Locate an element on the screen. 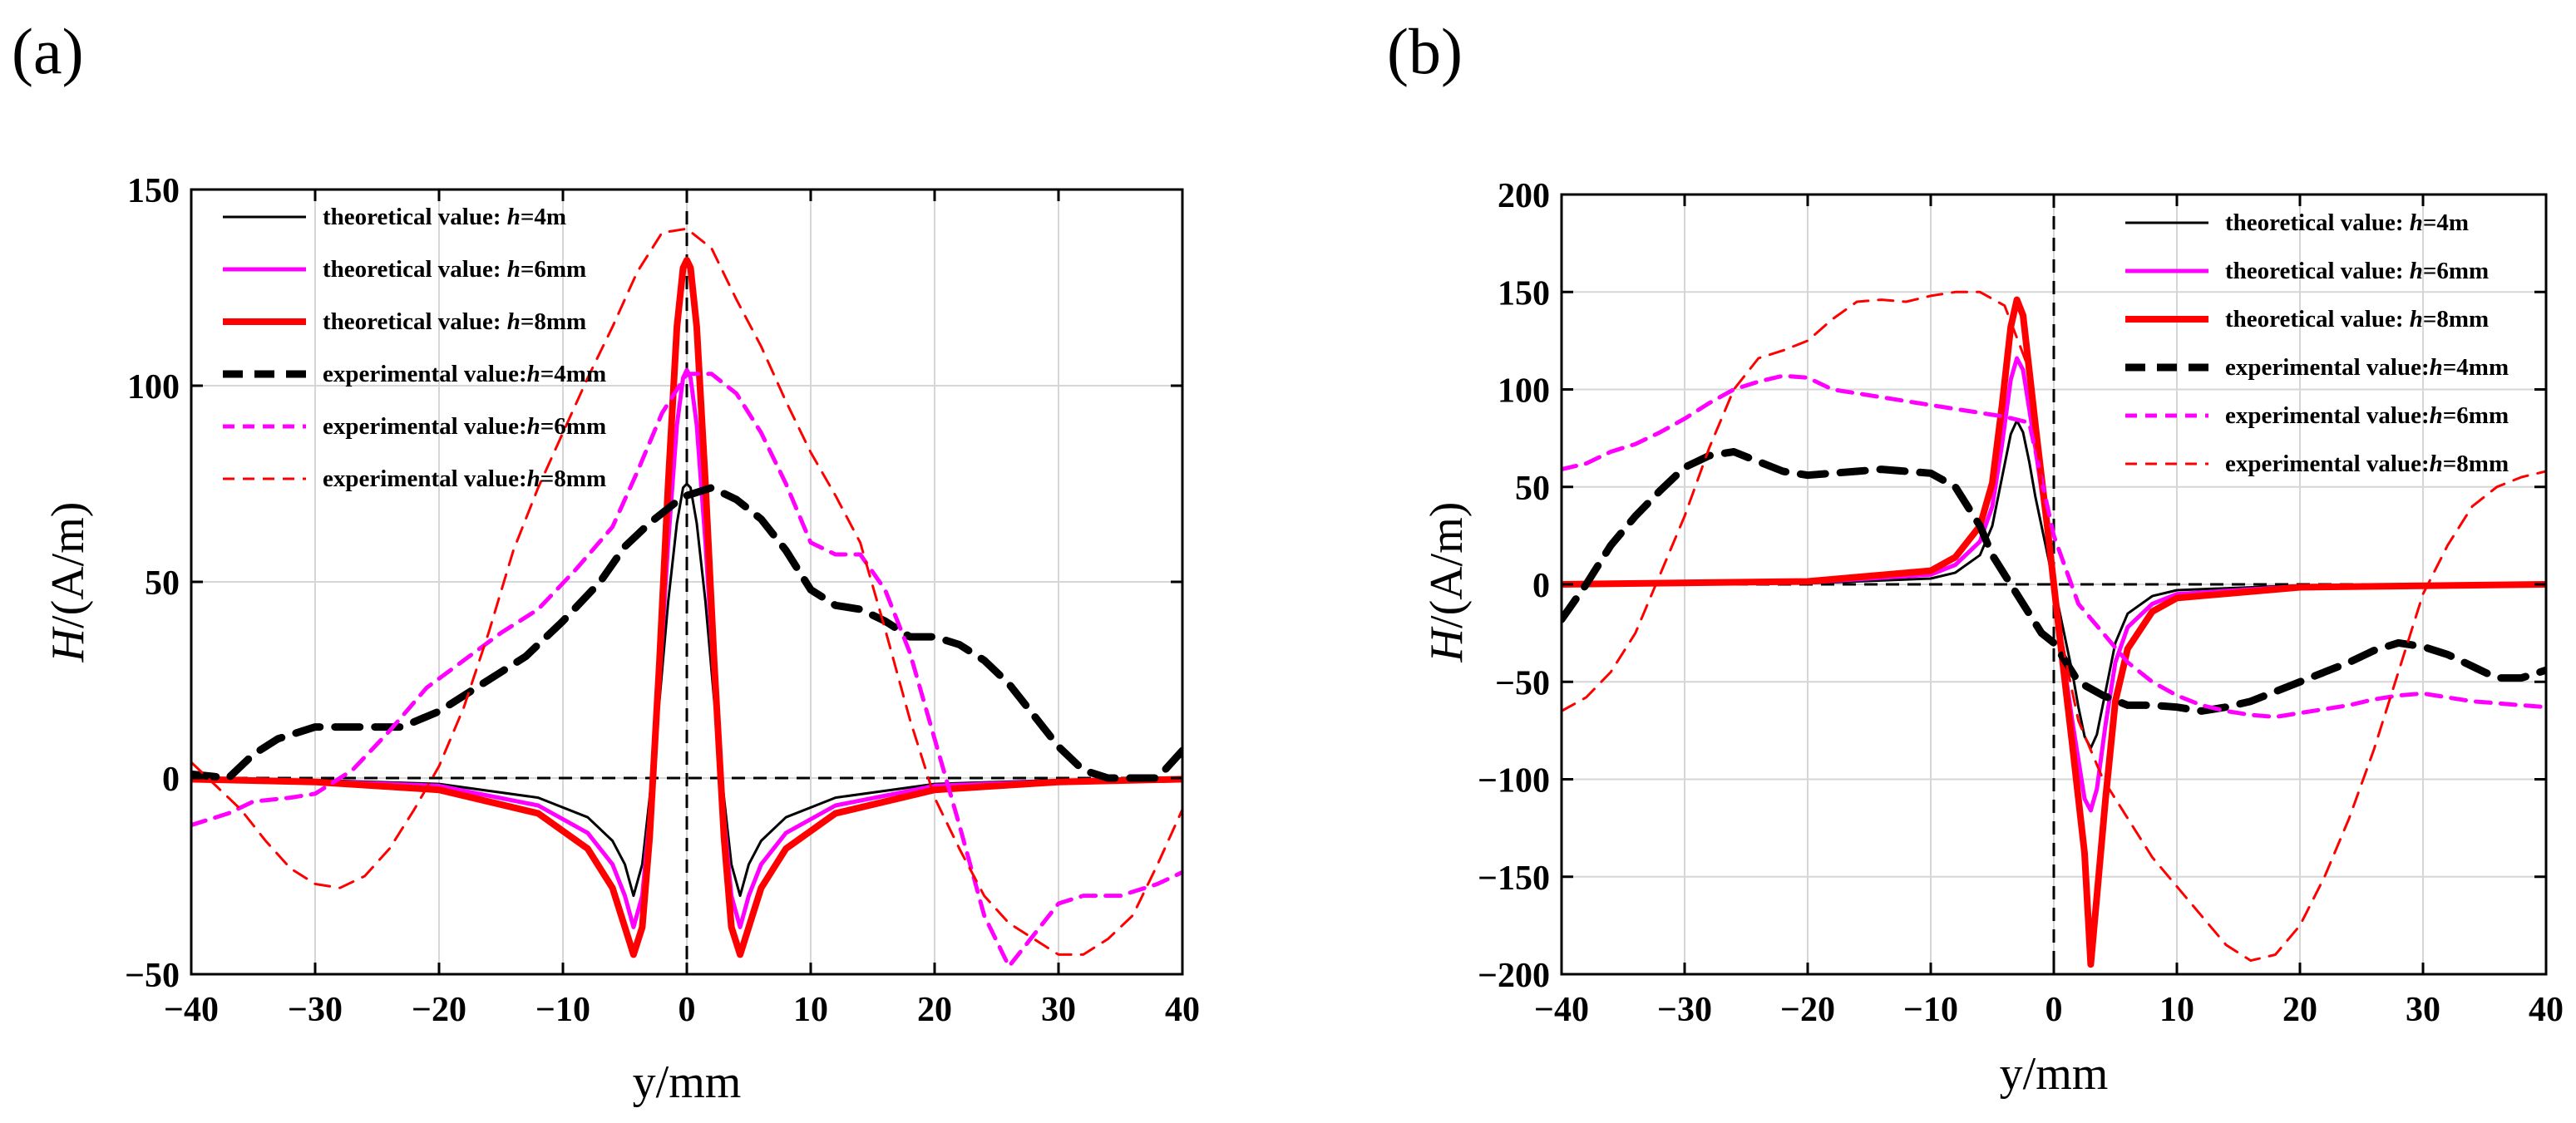 The width and height of the screenshot is (2576, 1123). x-tick-label: 40 is located at coordinates (1182, 1010).